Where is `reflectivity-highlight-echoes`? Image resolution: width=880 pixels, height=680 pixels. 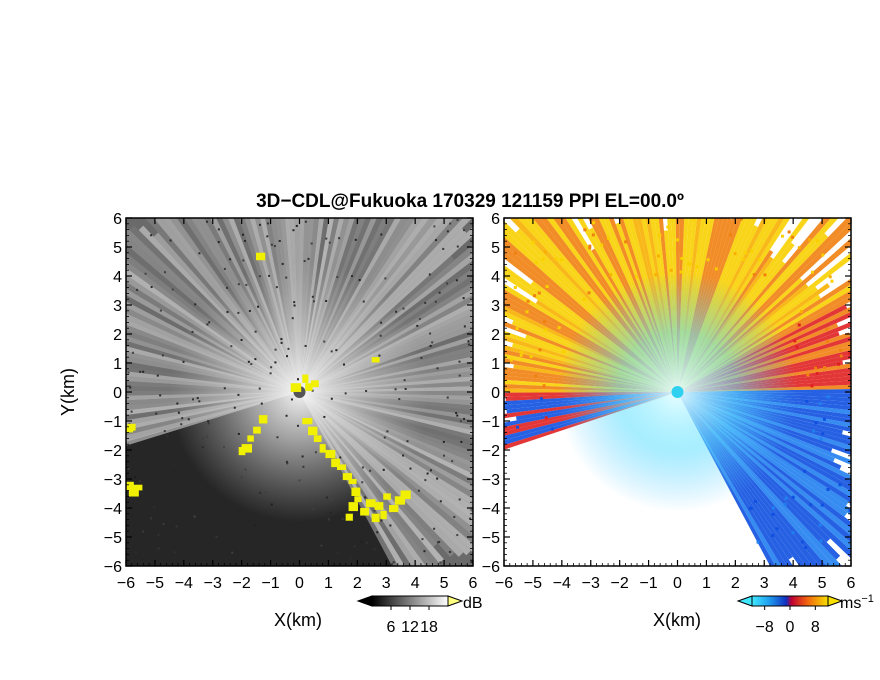
reflectivity-highlight-echoes is located at coordinates (268, 387).